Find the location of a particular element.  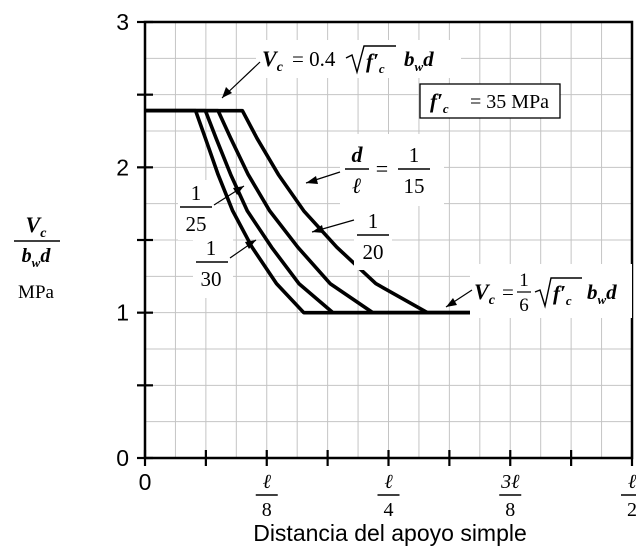

y-tick-label: 2 is located at coordinates (122, 167).